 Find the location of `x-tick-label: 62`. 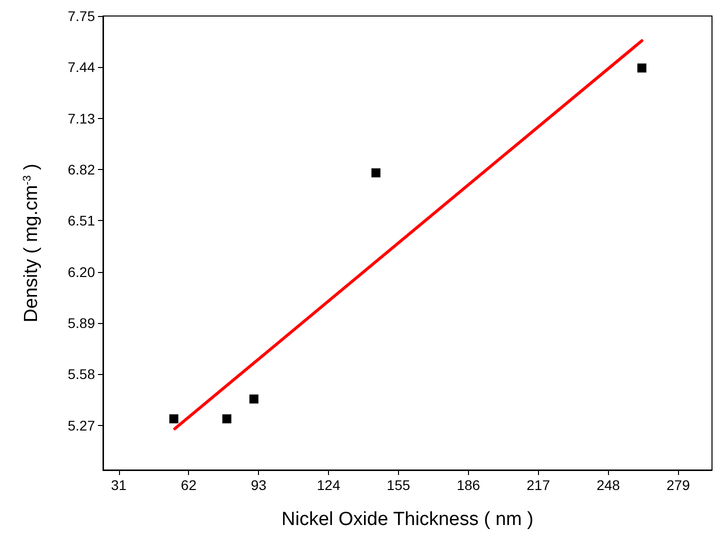

x-tick-label: 62 is located at coordinates (188, 485).